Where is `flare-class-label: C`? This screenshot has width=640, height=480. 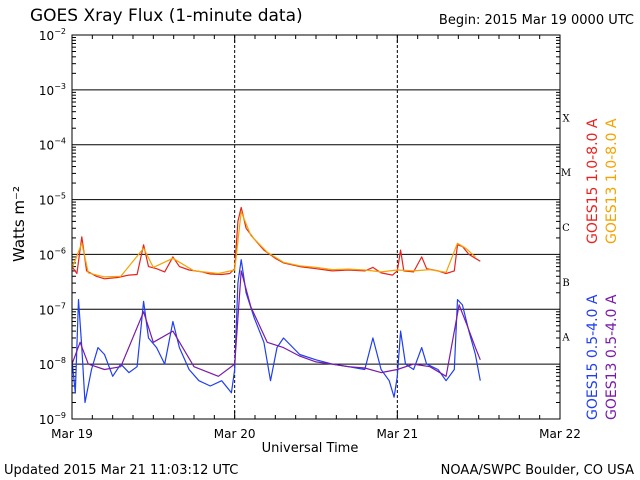
flare-class-label: C is located at coordinates (566, 228).